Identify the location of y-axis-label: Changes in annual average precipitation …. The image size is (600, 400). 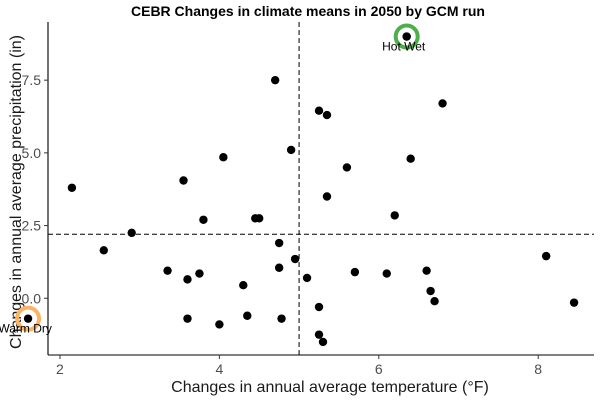
(16, 192).